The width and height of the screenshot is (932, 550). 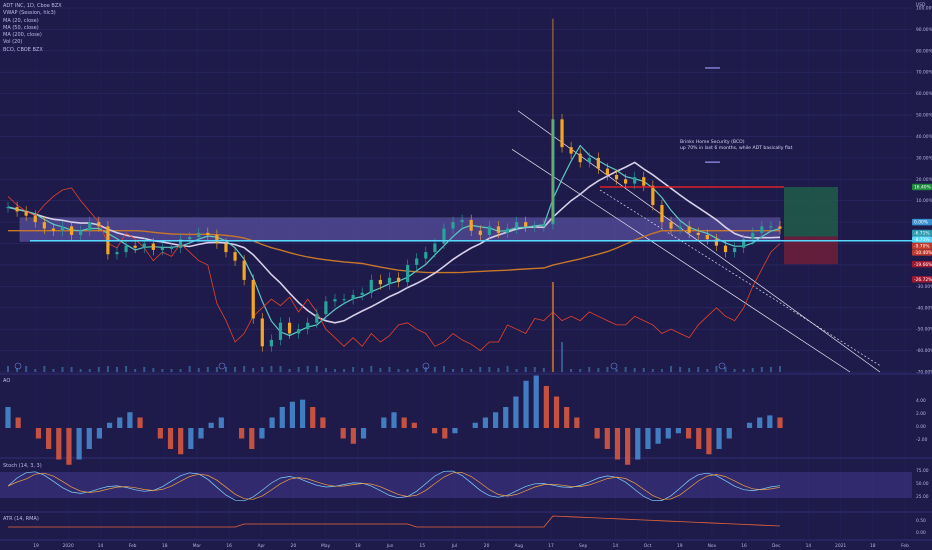 I want to click on legend-ma20: MA (20, close), so click(x=21, y=20).